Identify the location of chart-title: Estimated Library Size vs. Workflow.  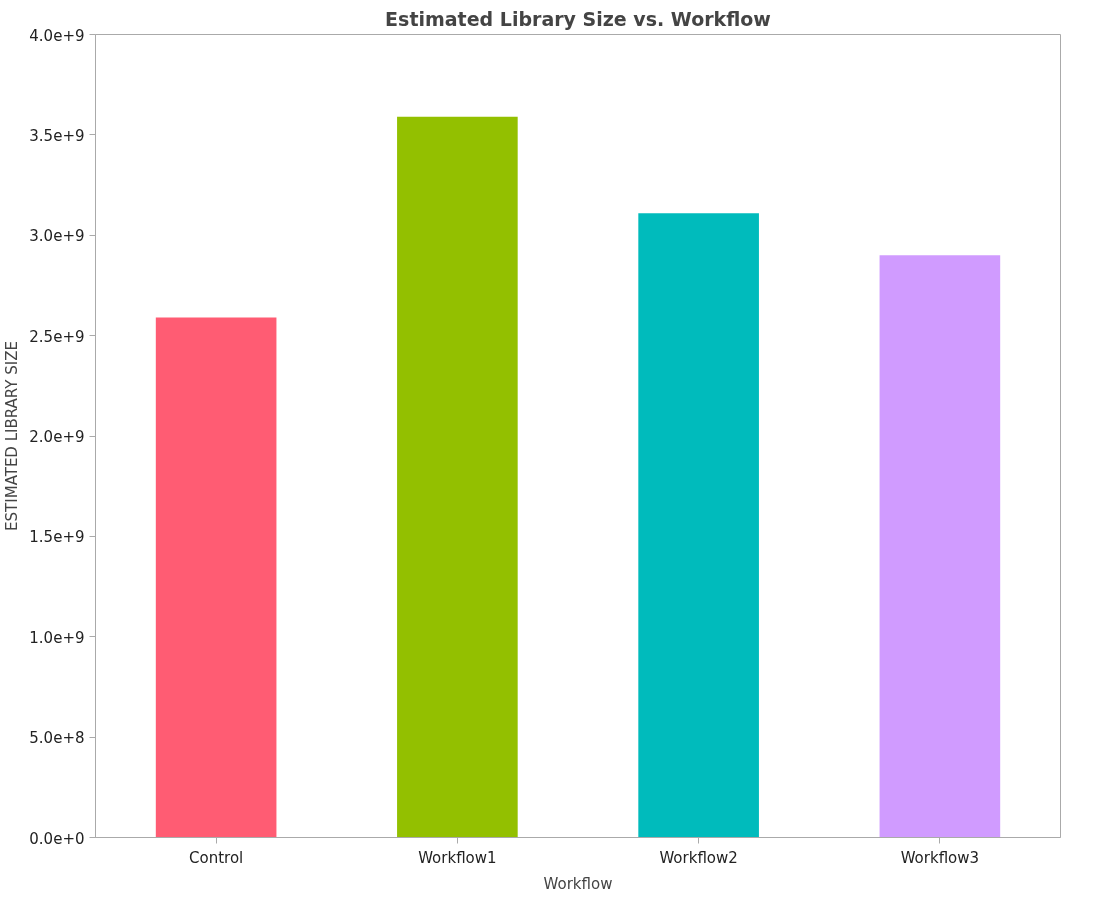
(578, 18).